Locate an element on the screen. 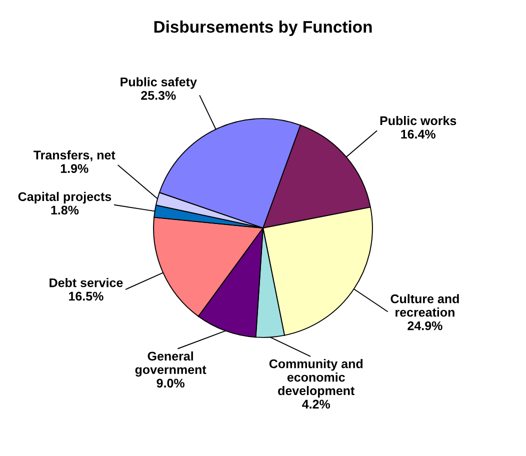 This screenshot has width=526, height=456. chart-title: Disbursements by Function is located at coordinates (263, 28).